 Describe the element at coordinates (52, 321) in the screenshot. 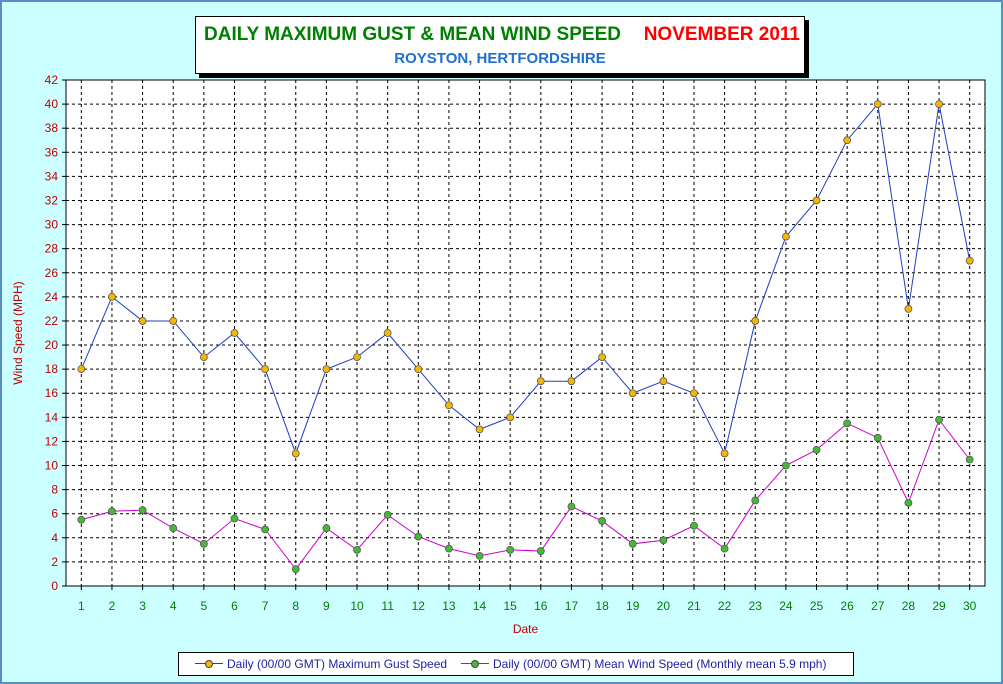

I see `y-tick-label: 22` at that location.